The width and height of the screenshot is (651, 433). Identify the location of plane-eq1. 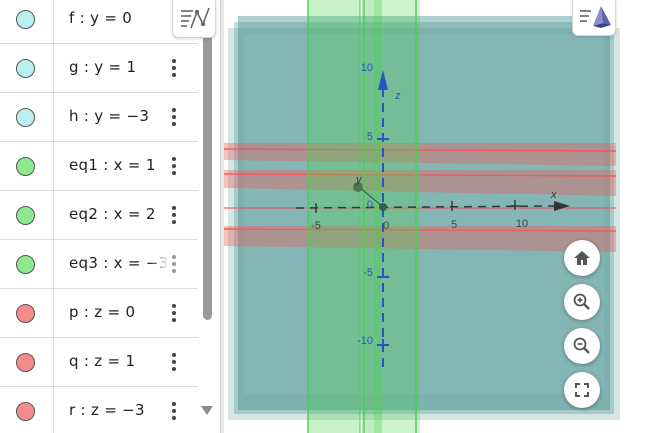
(372, 216).